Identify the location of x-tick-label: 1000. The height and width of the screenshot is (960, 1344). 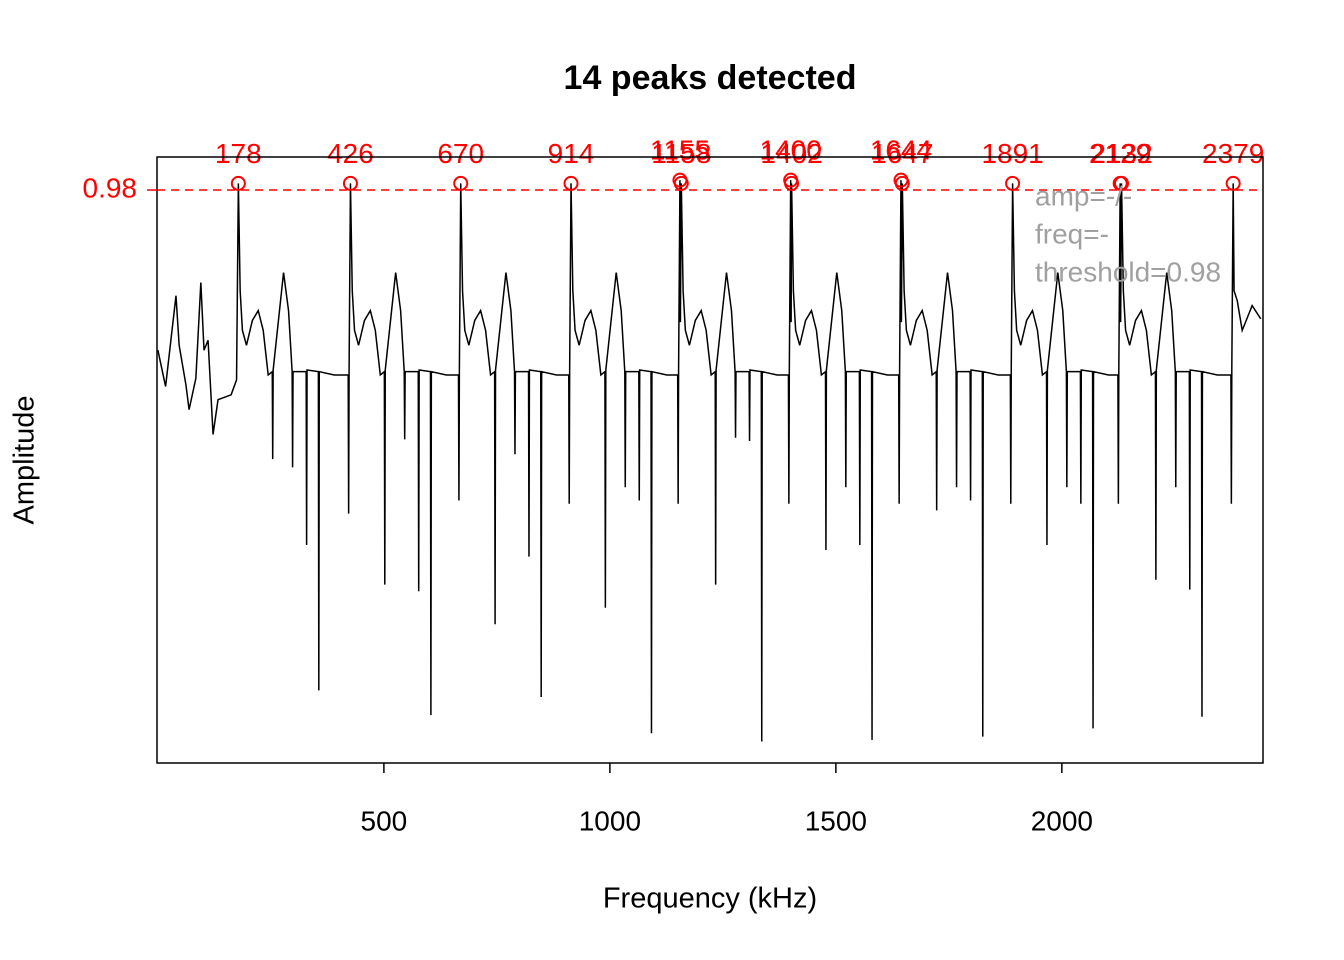
(610, 820).